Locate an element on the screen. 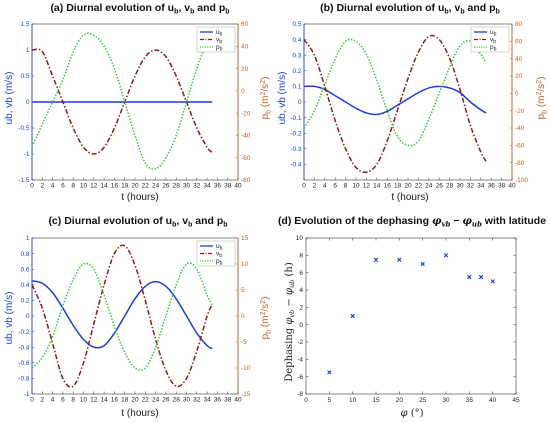  panel-c-xlabel: t (hours) is located at coordinates (139, 413).